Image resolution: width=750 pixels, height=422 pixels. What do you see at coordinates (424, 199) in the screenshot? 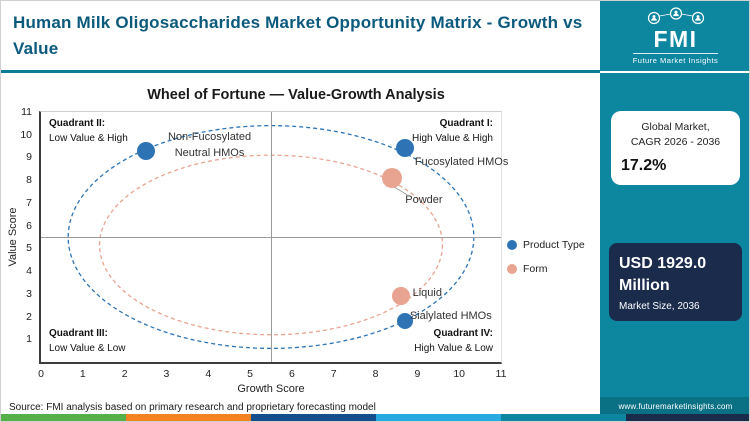
I see `data-point-label: Powder` at bounding box center [424, 199].